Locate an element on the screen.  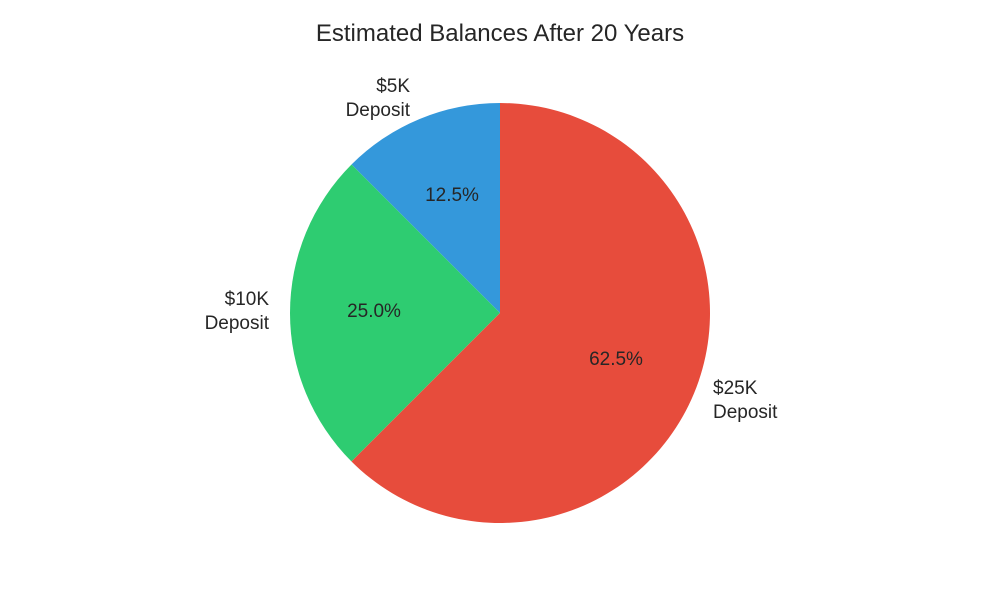
label-25k-line1: $25K is located at coordinates (735, 388).